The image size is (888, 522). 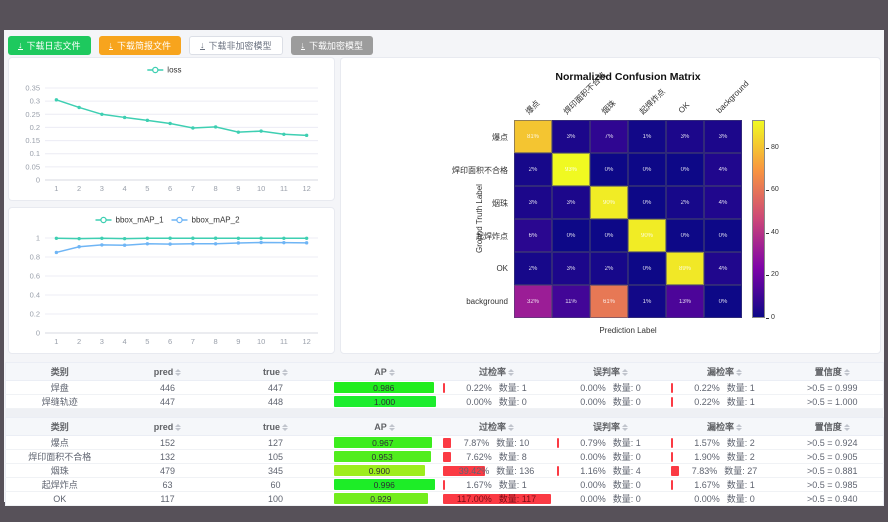 I want to click on colorbar-tick, so click(x=767, y=191).